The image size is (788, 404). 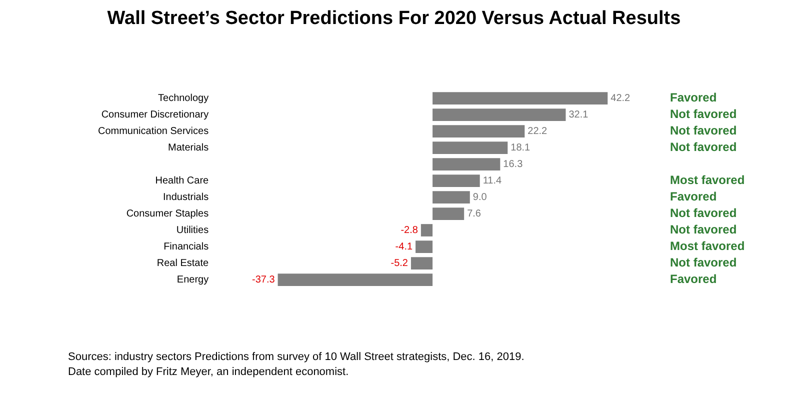 What do you see at coordinates (167, 214) in the screenshot?
I see `y-tick-label: Consumer Staples` at bounding box center [167, 214].